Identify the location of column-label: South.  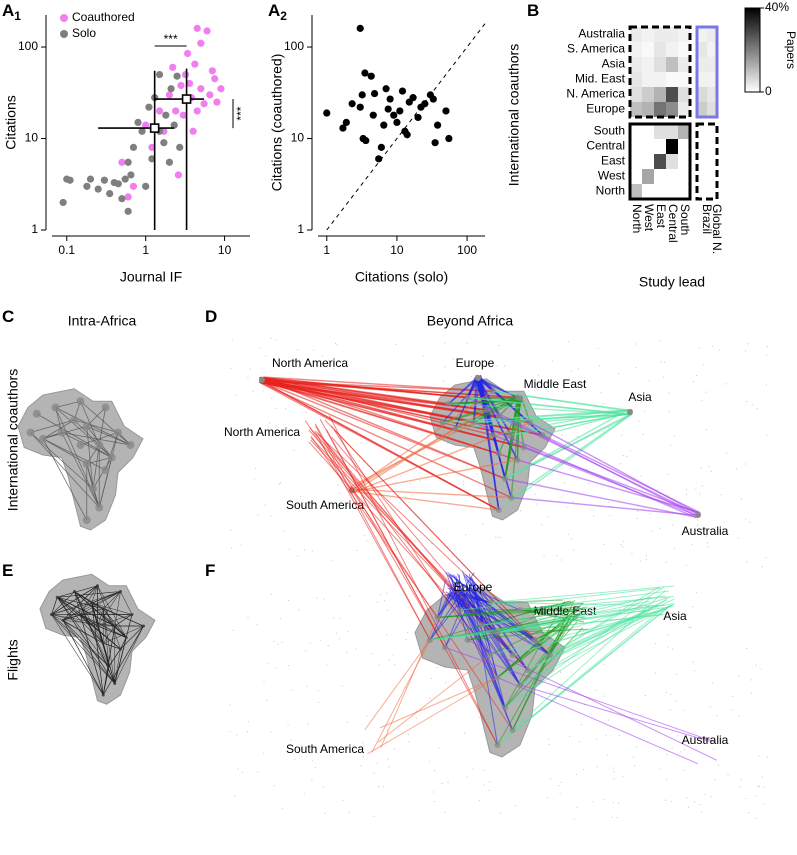
(685, 219).